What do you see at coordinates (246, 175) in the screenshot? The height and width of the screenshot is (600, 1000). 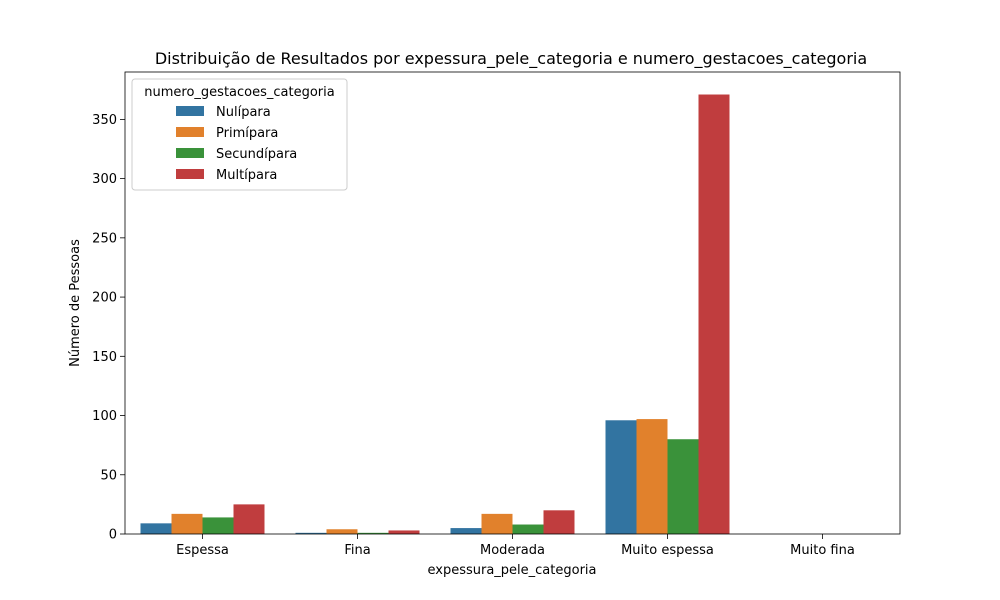 I see `legend-label-Multípara: Multípara` at bounding box center [246, 175].